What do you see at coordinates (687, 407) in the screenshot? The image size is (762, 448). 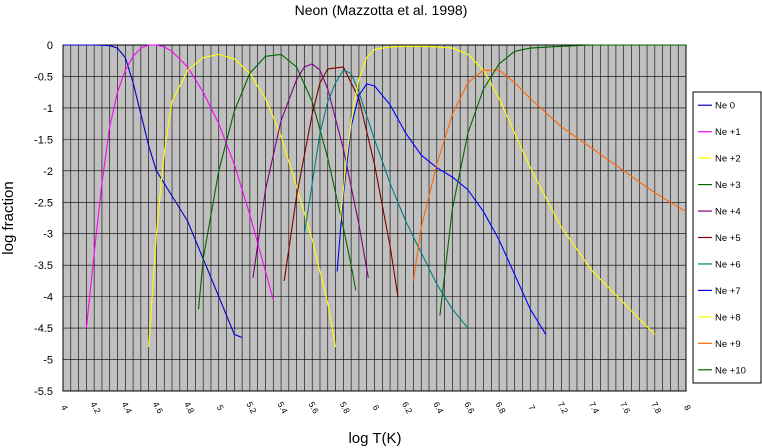 I see `x-tick-label: 8` at bounding box center [687, 407].